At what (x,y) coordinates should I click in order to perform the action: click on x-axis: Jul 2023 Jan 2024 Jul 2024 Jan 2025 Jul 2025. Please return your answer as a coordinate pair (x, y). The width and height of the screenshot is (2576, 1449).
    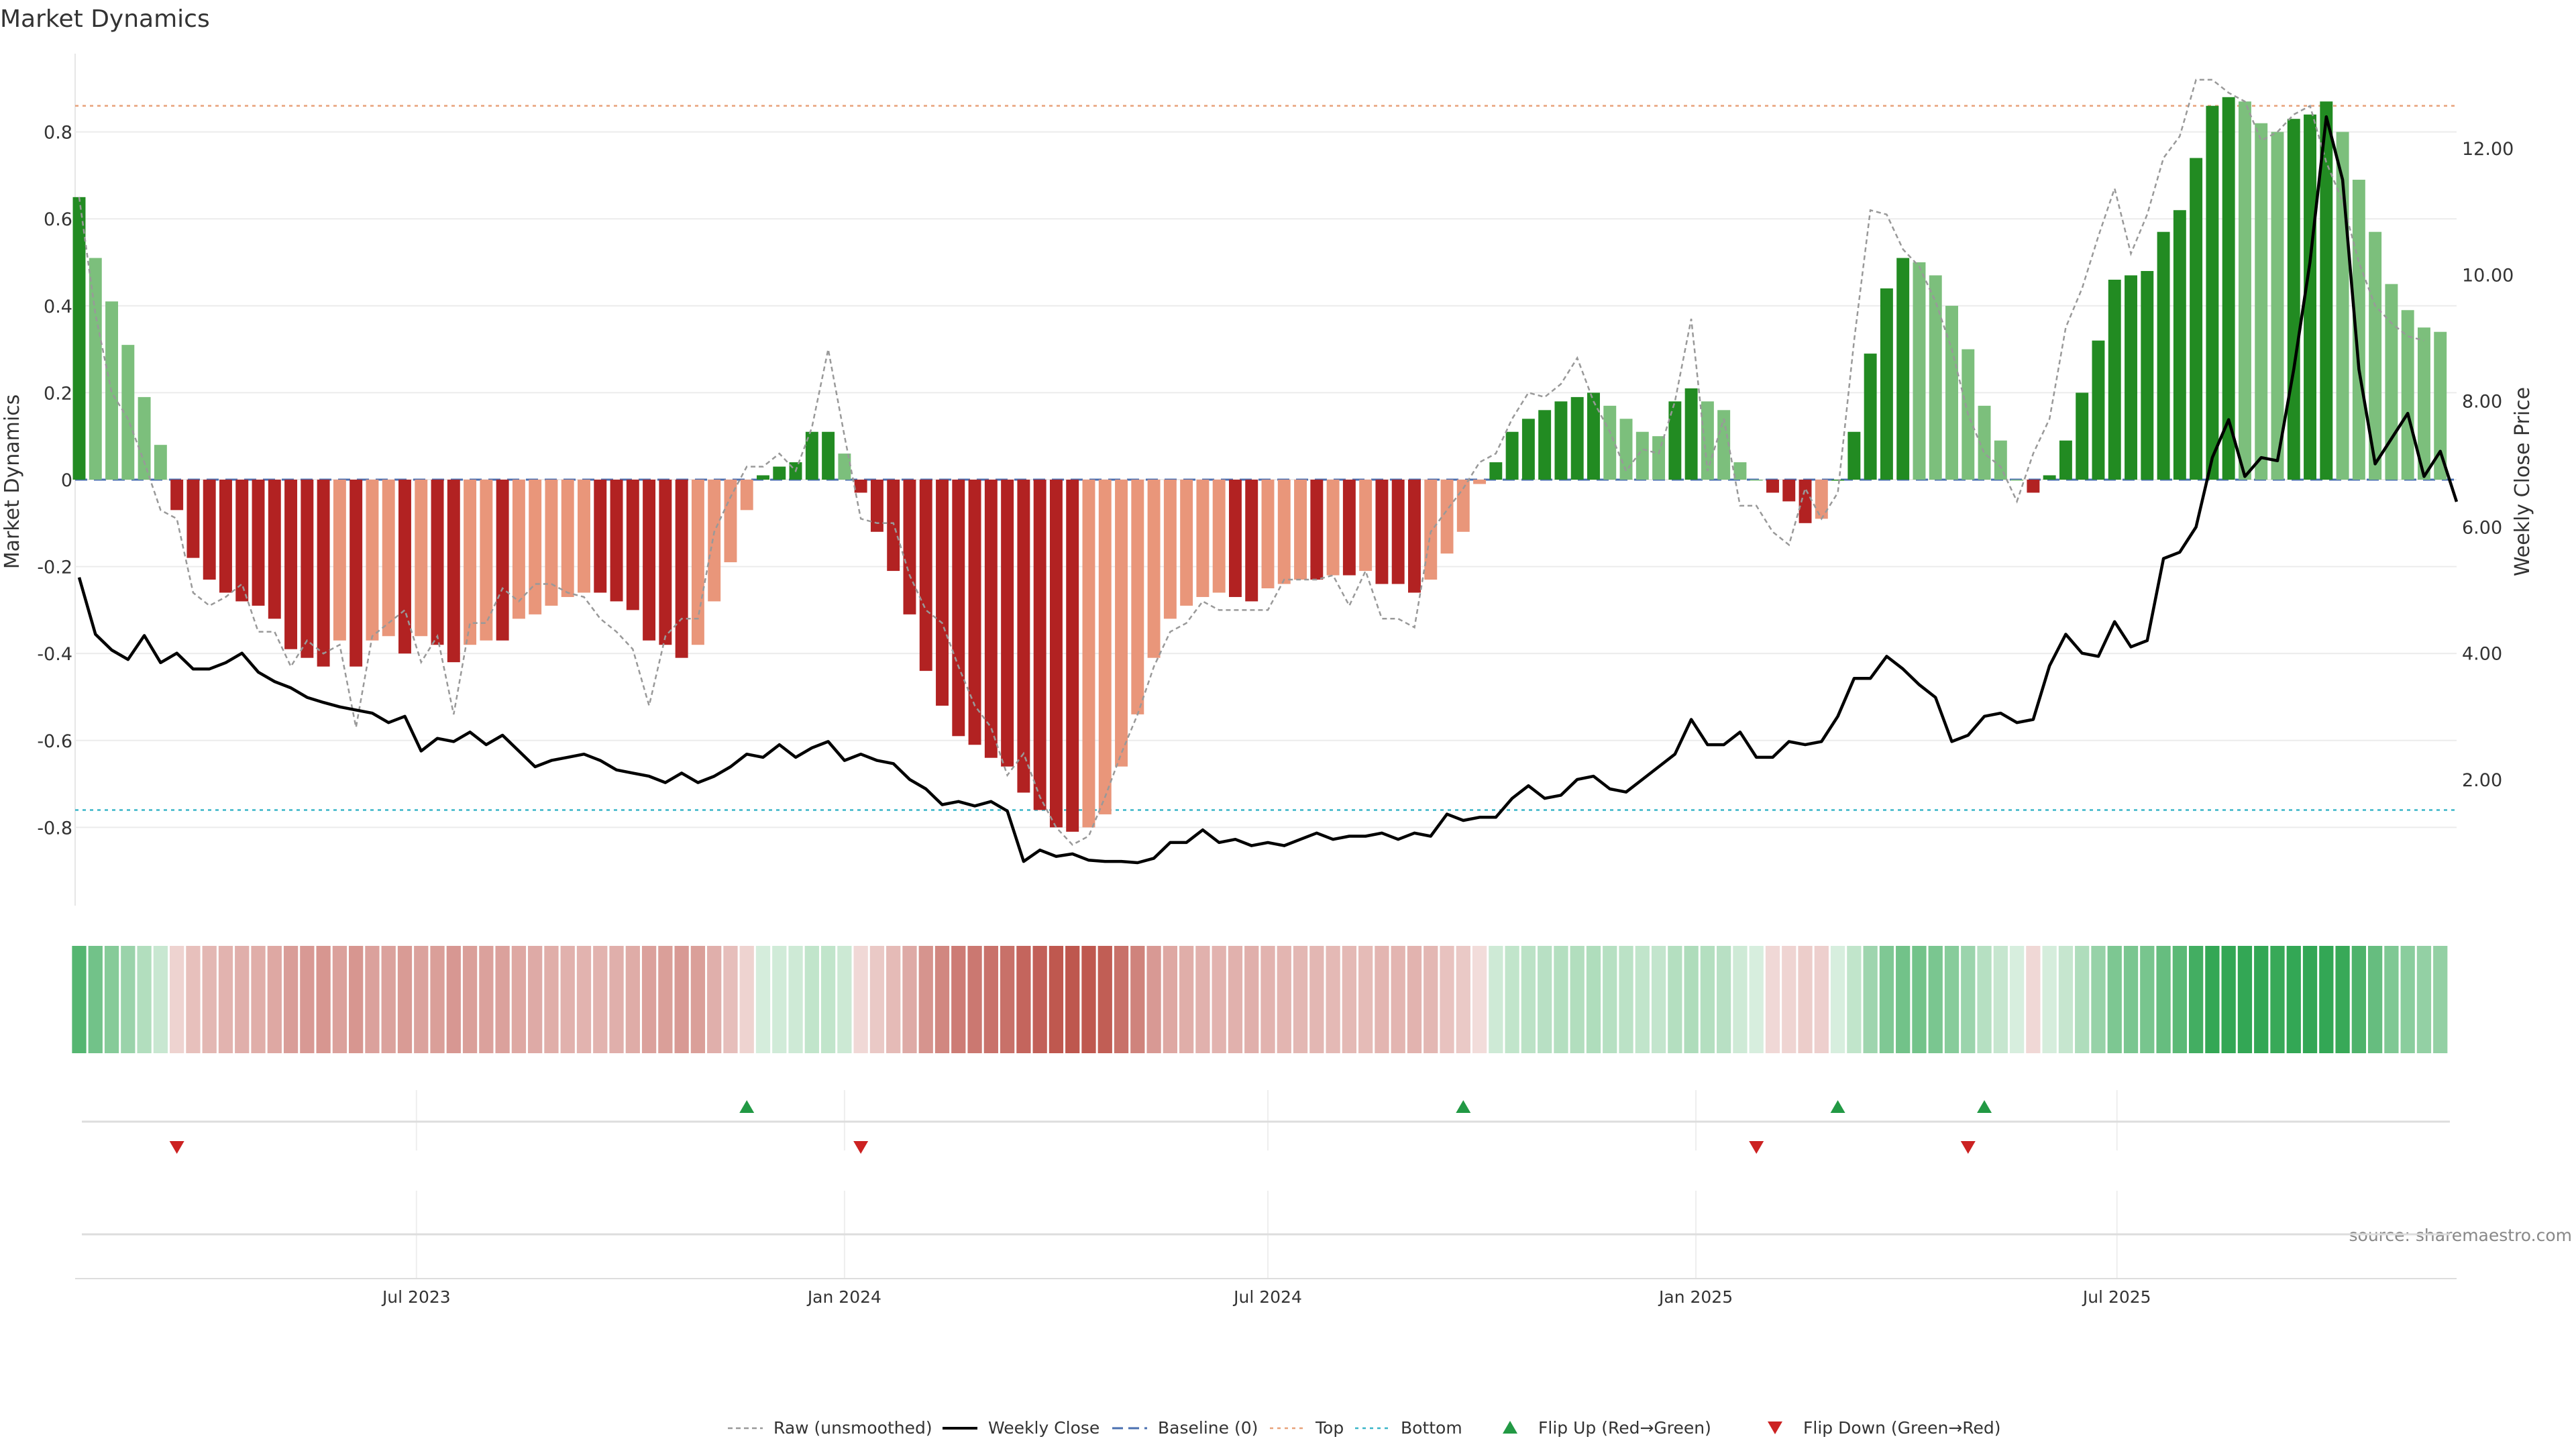
    Looking at the image, I should click on (1266, 1292).